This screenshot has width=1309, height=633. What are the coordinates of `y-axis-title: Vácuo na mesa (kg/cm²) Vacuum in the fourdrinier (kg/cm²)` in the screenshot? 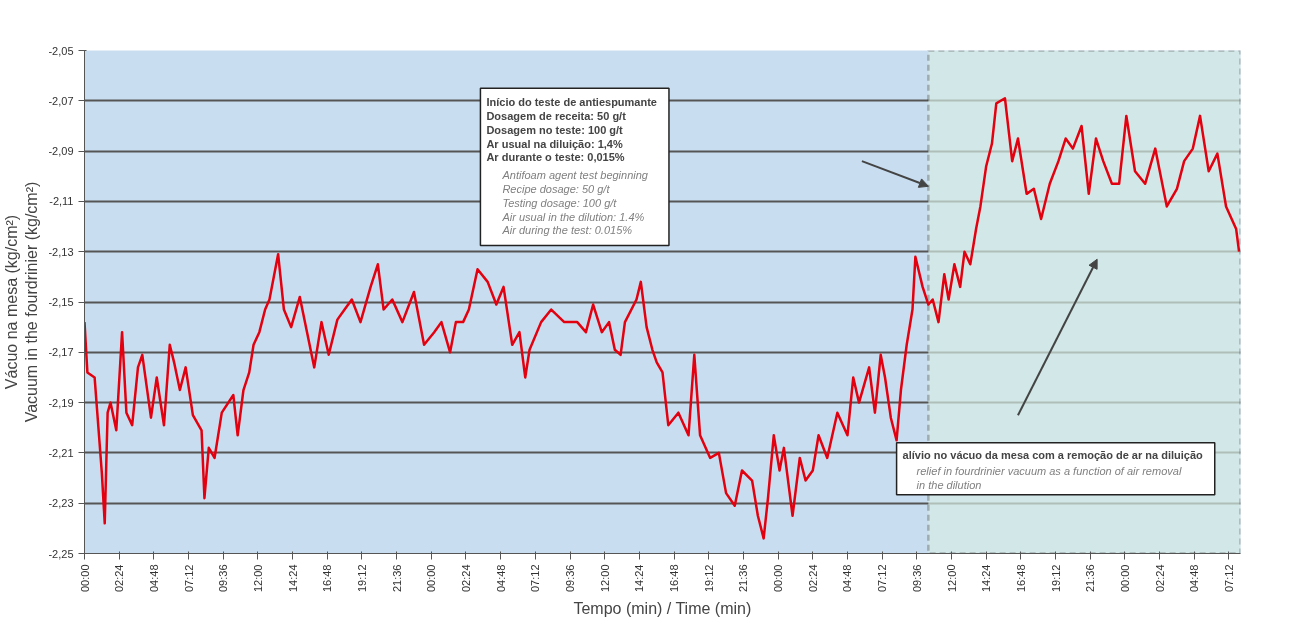 It's located at (22, 302).